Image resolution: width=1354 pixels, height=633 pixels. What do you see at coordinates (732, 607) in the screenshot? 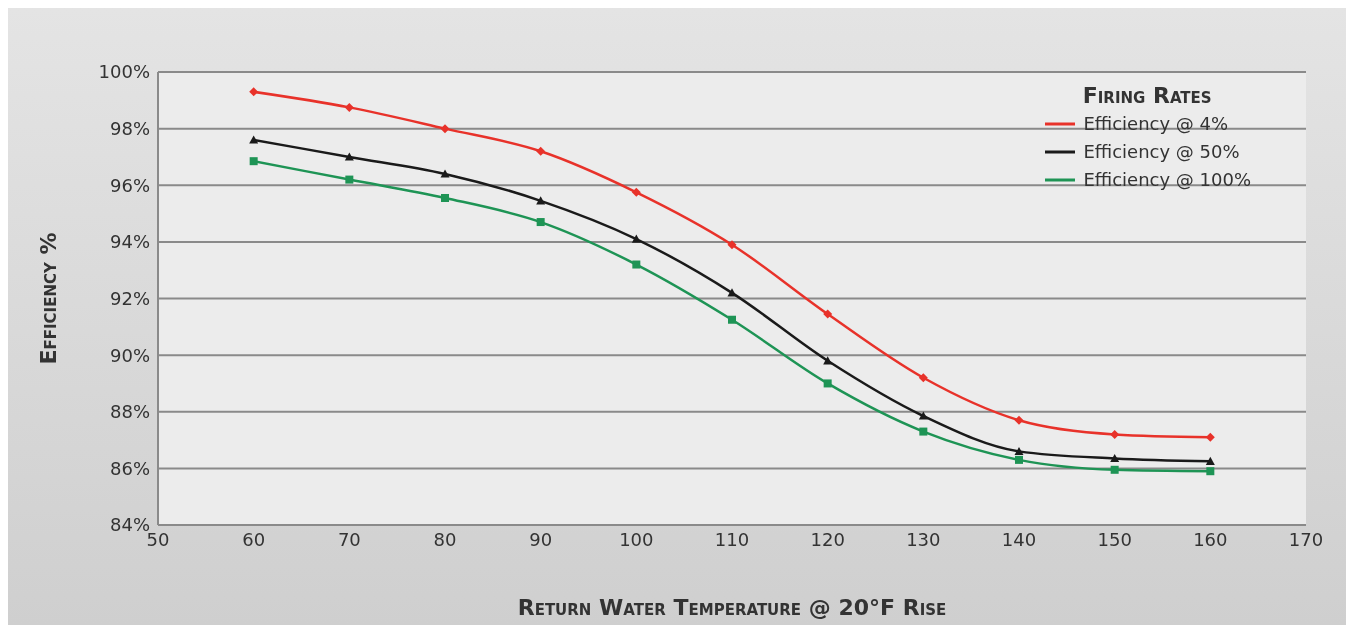
I see `x-axis-title: Return Water Temperature @ 20°F Rise` at bounding box center [732, 607].